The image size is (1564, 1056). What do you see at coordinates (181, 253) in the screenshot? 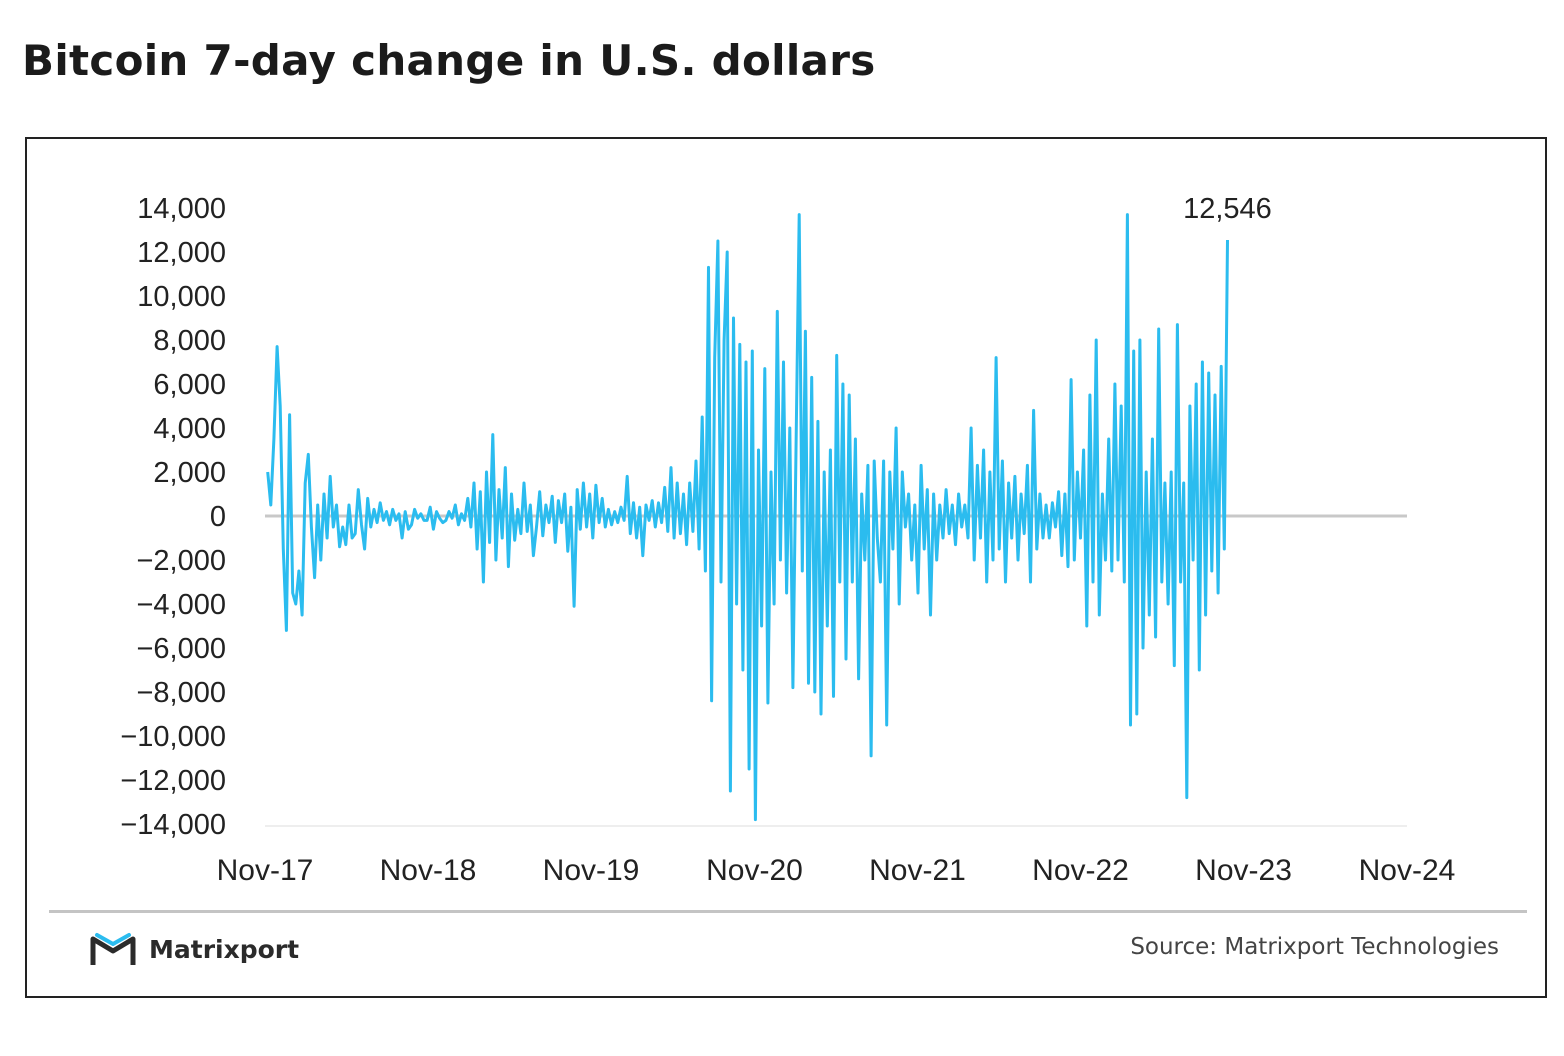
I see `y-tick-label: 12,000` at bounding box center [181, 253].